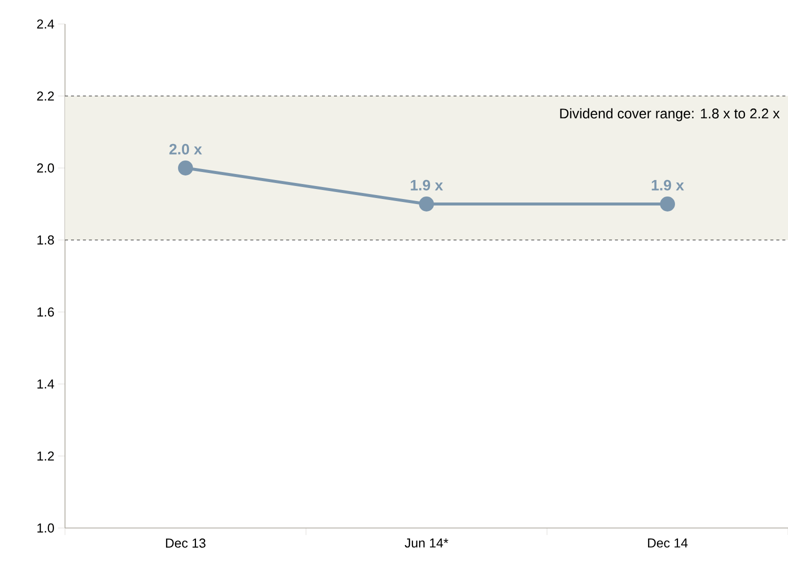  I want to click on y-tick-label: 2.0, so click(45, 168).